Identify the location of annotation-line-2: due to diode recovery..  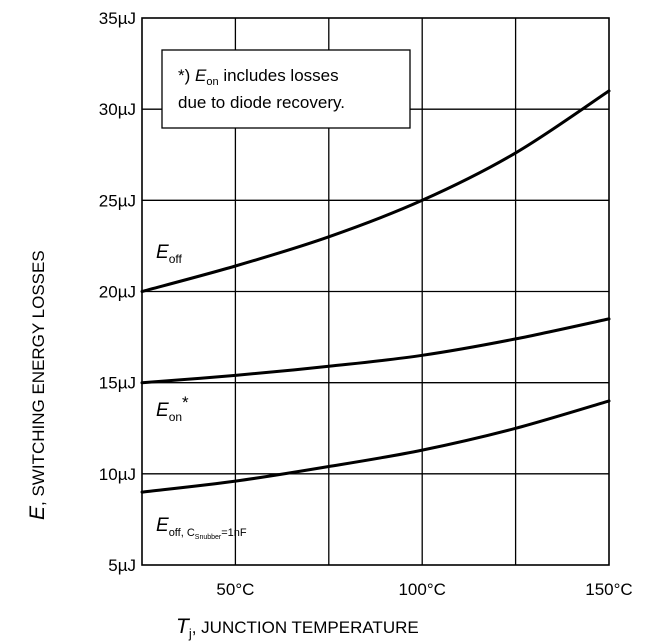
(261, 102).